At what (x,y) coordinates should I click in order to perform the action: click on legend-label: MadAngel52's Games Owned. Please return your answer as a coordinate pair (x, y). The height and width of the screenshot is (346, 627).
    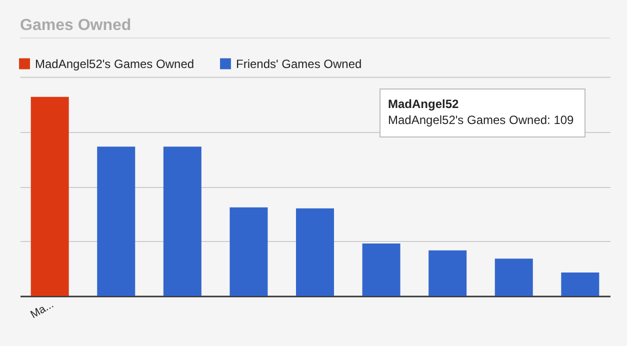
    Looking at the image, I should click on (114, 63).